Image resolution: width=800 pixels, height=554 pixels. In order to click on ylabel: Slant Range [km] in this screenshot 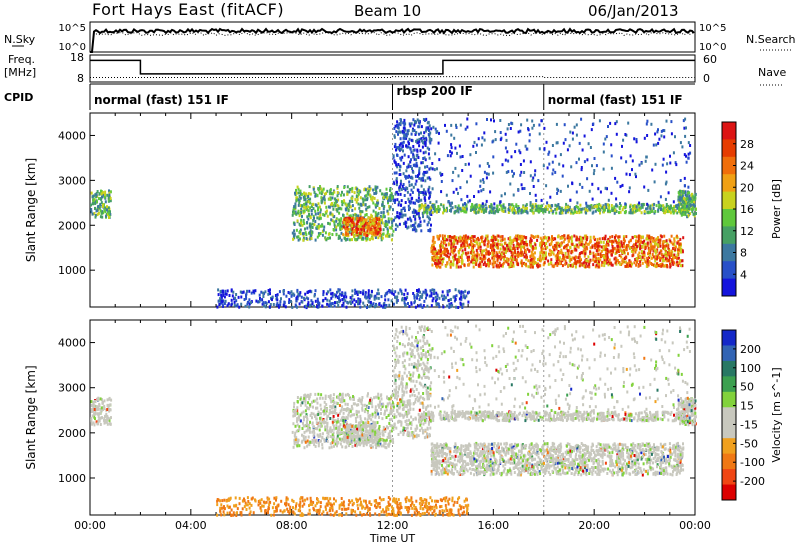, I will do `click(31, 210)`.